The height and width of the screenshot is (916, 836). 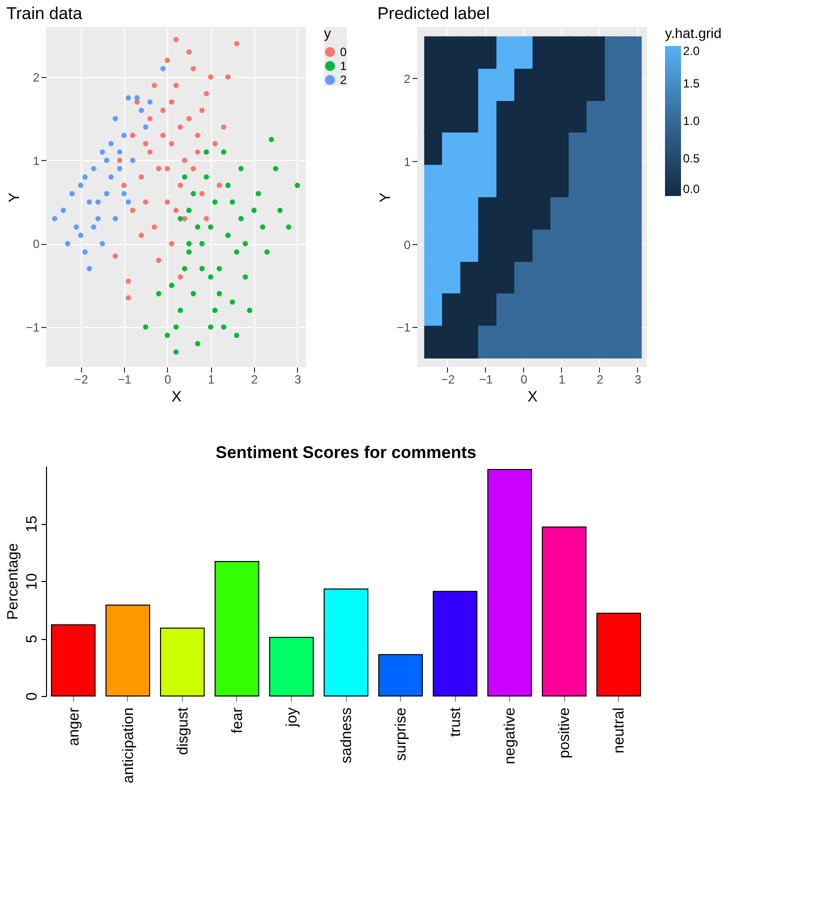 I want to click on x-tick-label: joy, so click(x=291, y=717).